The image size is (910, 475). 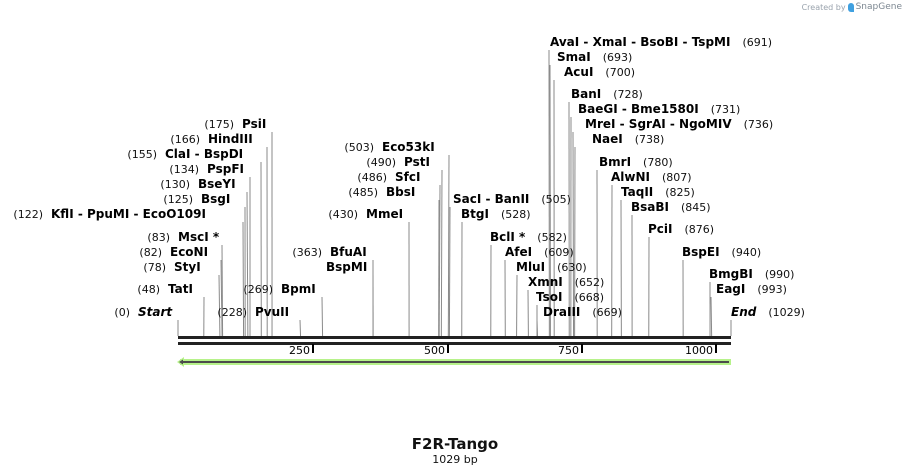 What do you see at coordinates (599, 72) in the screenshot?
I see `enzyme-site-label: AcuI (700)` at bounding box center [599, 72].